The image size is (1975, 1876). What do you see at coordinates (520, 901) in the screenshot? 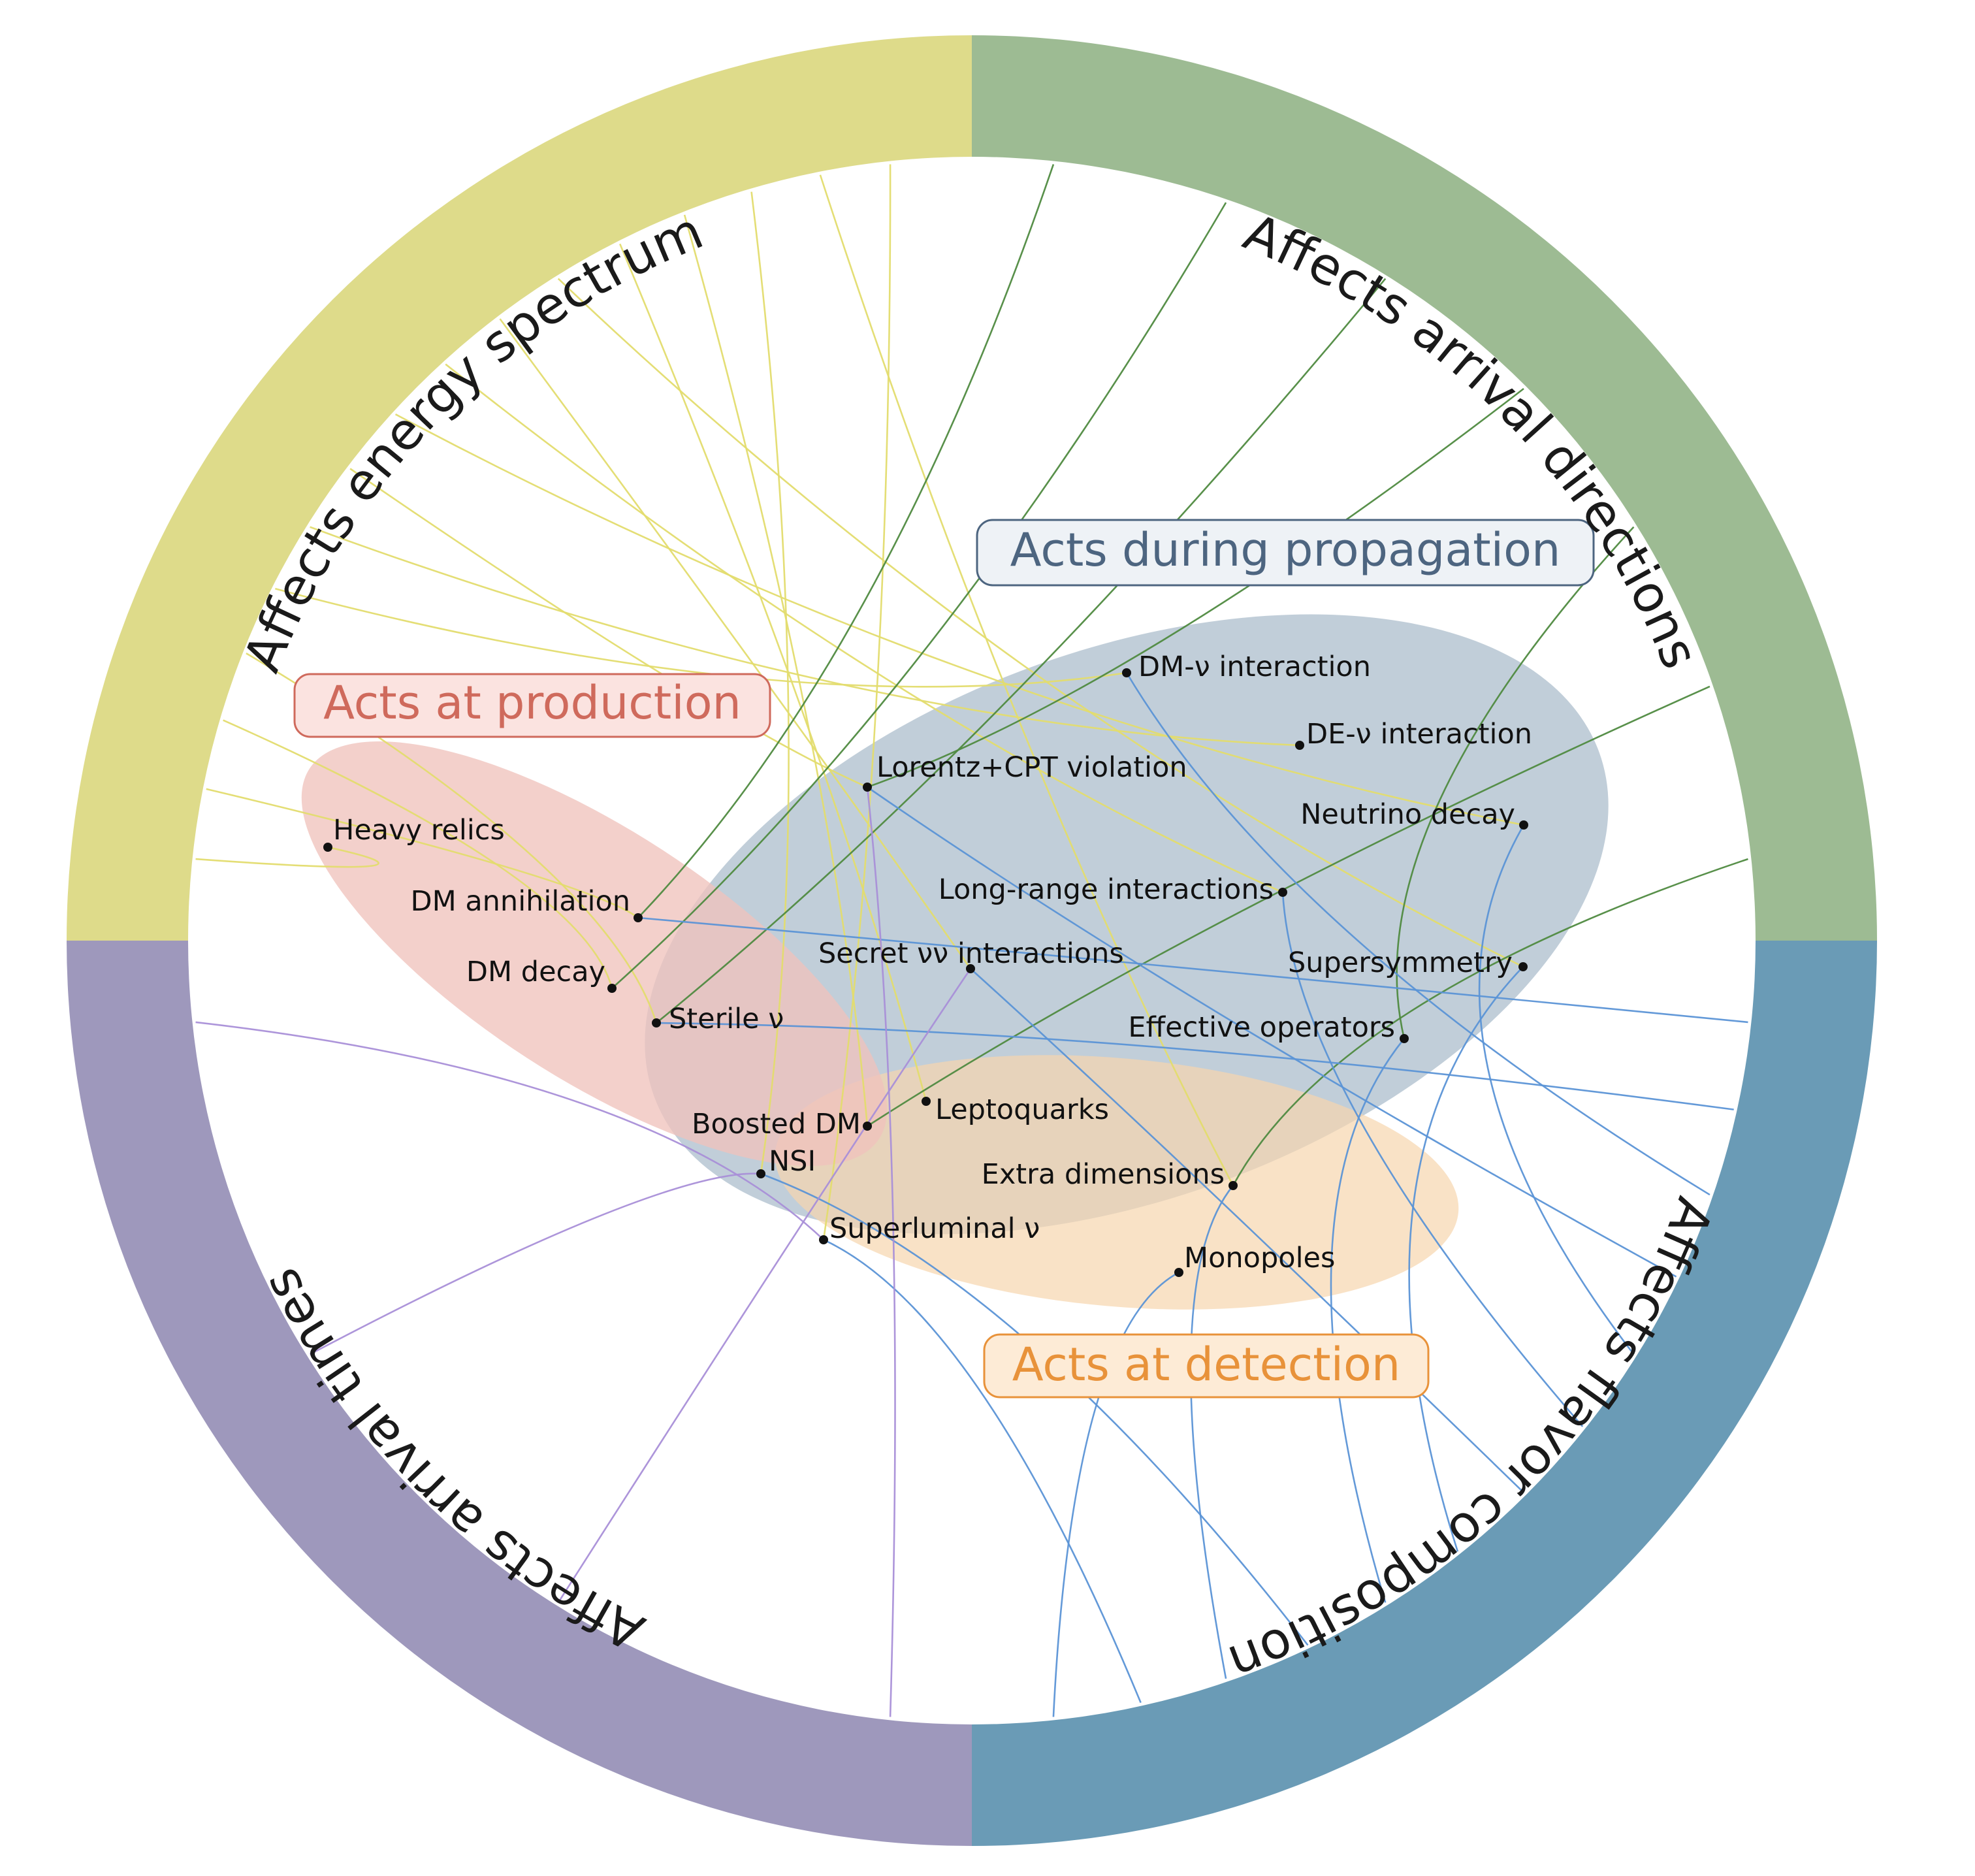
I see `node-label: DM annihilation` at bounding box center [520, 901].